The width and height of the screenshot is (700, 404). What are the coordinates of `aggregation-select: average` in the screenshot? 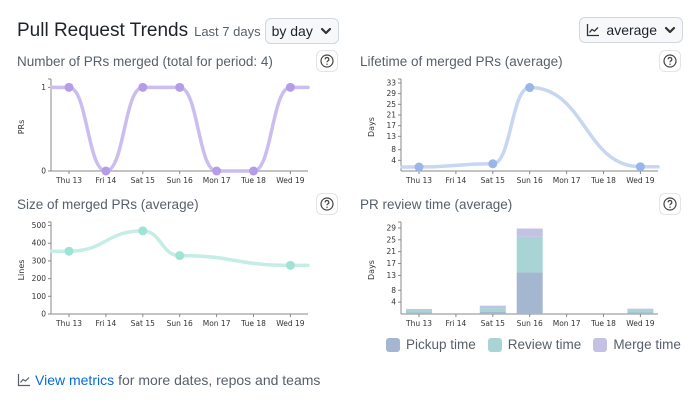 It's located at (631, 30).